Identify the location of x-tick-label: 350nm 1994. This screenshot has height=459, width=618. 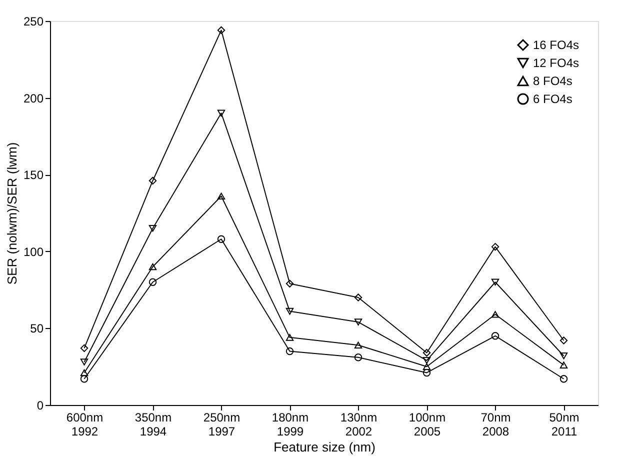
(153, 424).